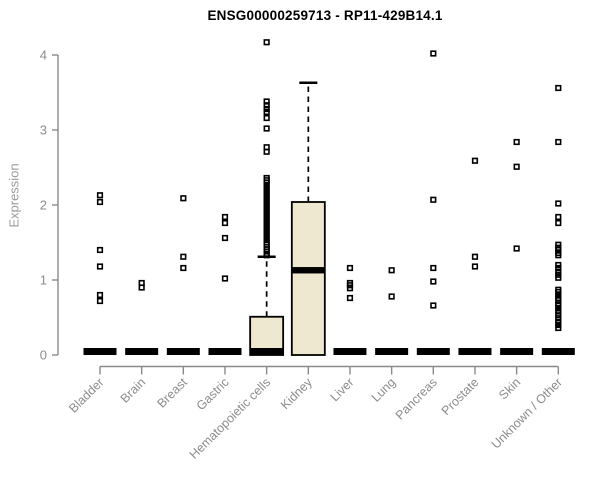  What do you see at coordinates (230, 418) in the screenshot?
I see `x-tick-label: Hematopoietic cells` at bounding box center [230, 418].